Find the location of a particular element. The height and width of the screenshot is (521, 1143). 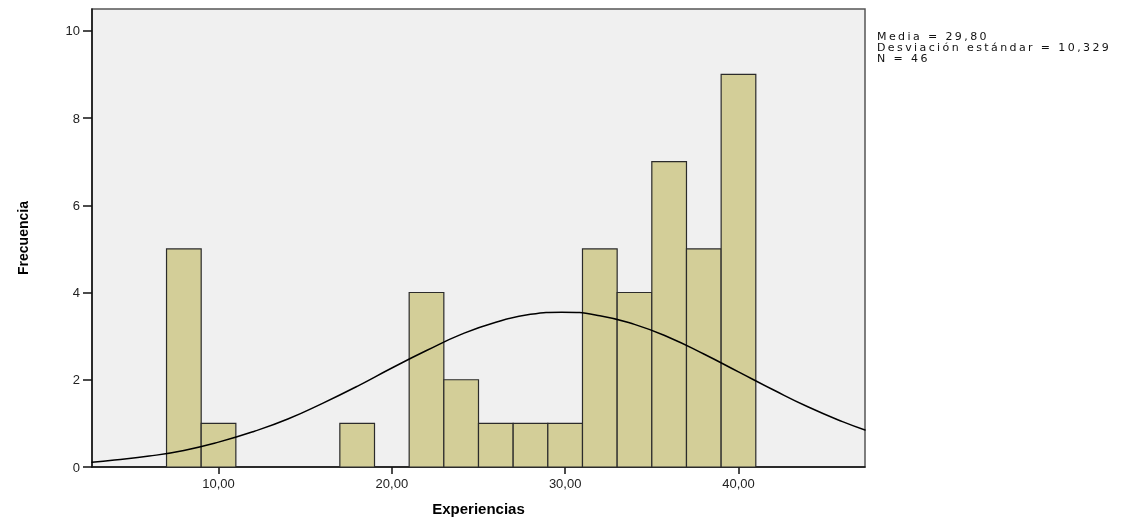

y-tick-label: 2 is located at coordinates (76, 380).